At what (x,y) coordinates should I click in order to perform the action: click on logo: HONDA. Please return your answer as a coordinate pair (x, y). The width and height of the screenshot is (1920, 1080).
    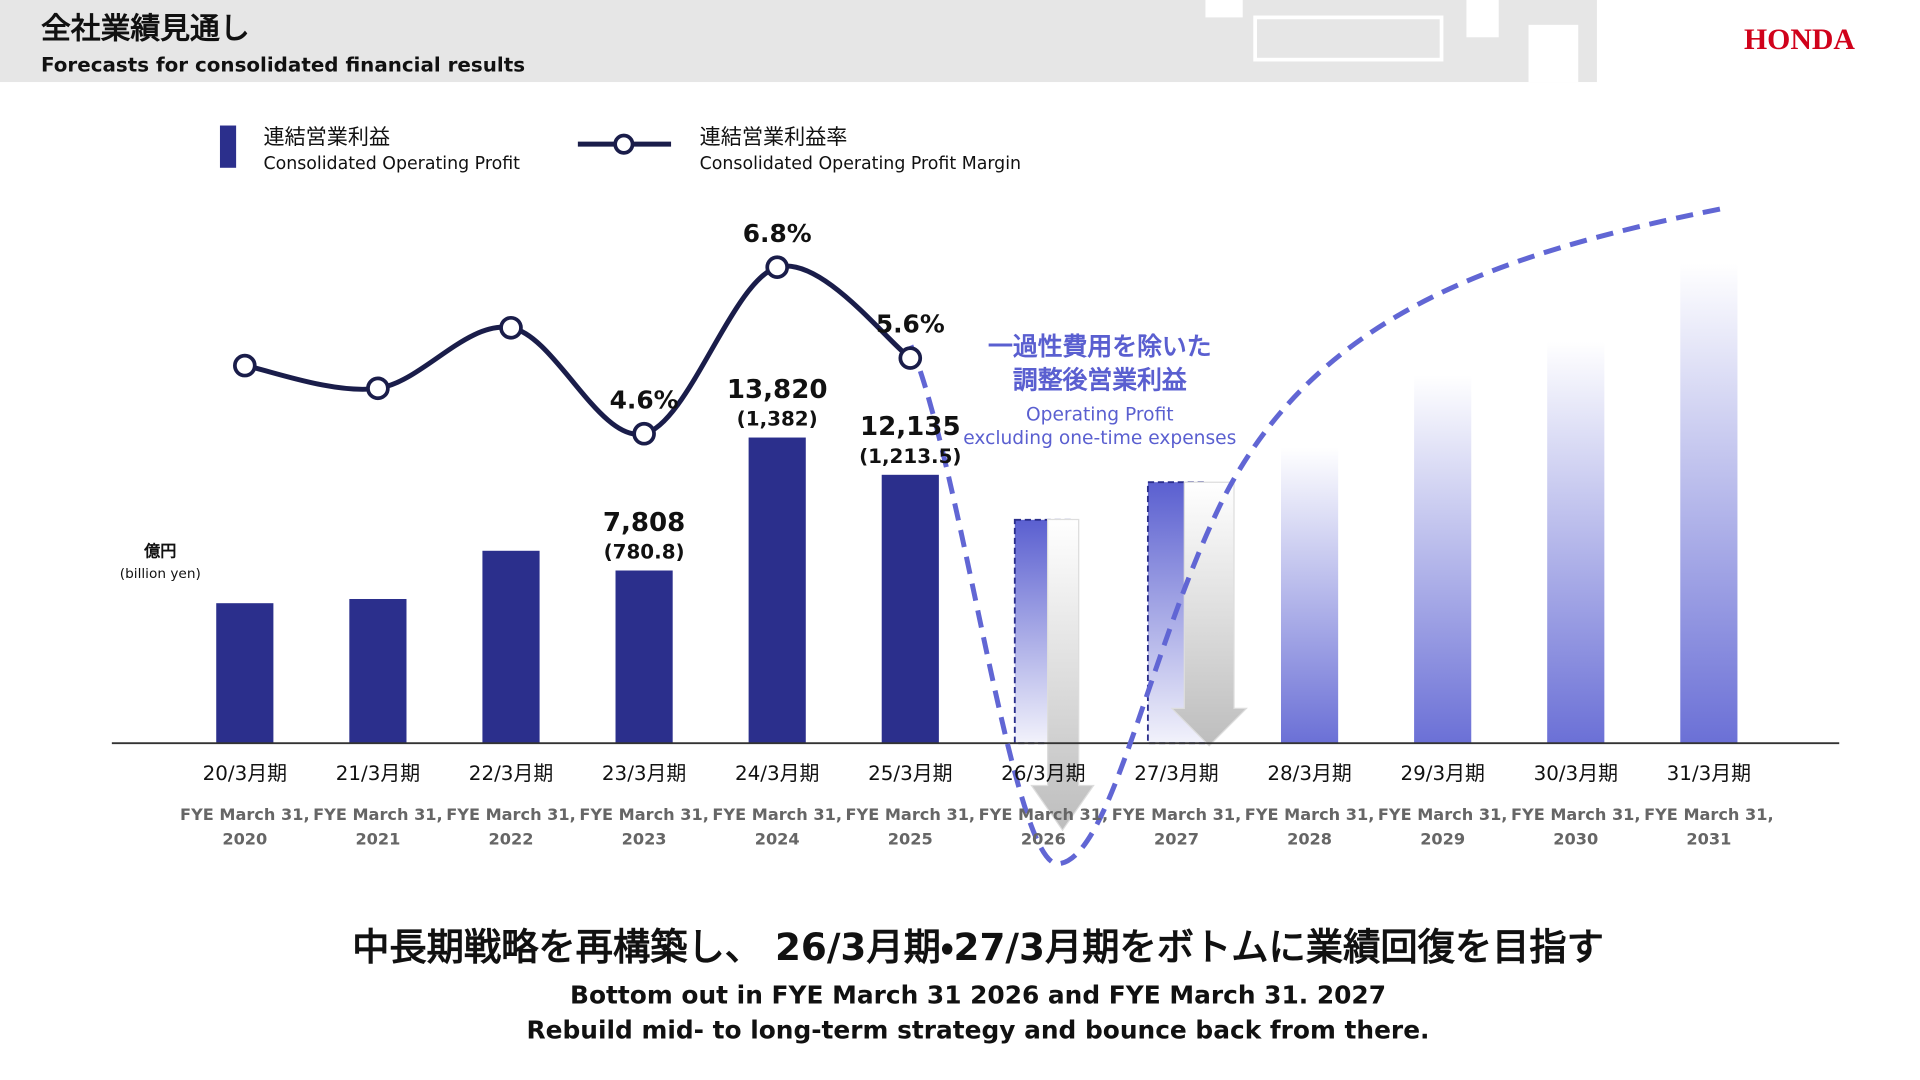
    Looking at the image, I should click on (1799, 39).